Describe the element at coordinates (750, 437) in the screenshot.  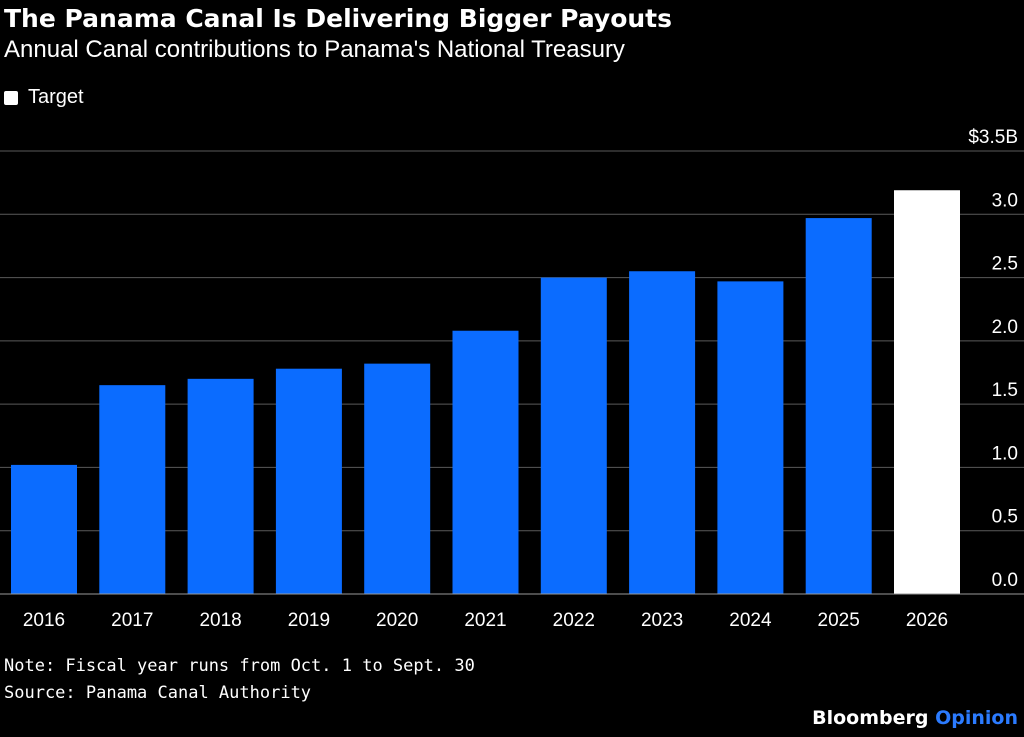
I see `bar-2024` at that location.